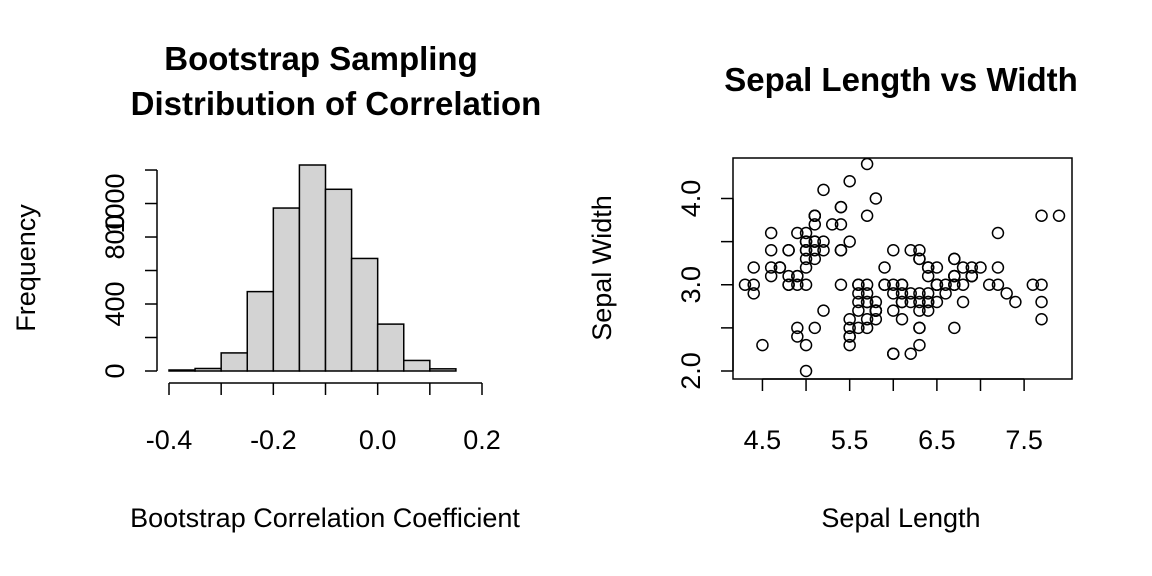 The height and width of the screenshot is (576, 1152). I want to click on histogram-bars, so click(312, 268).